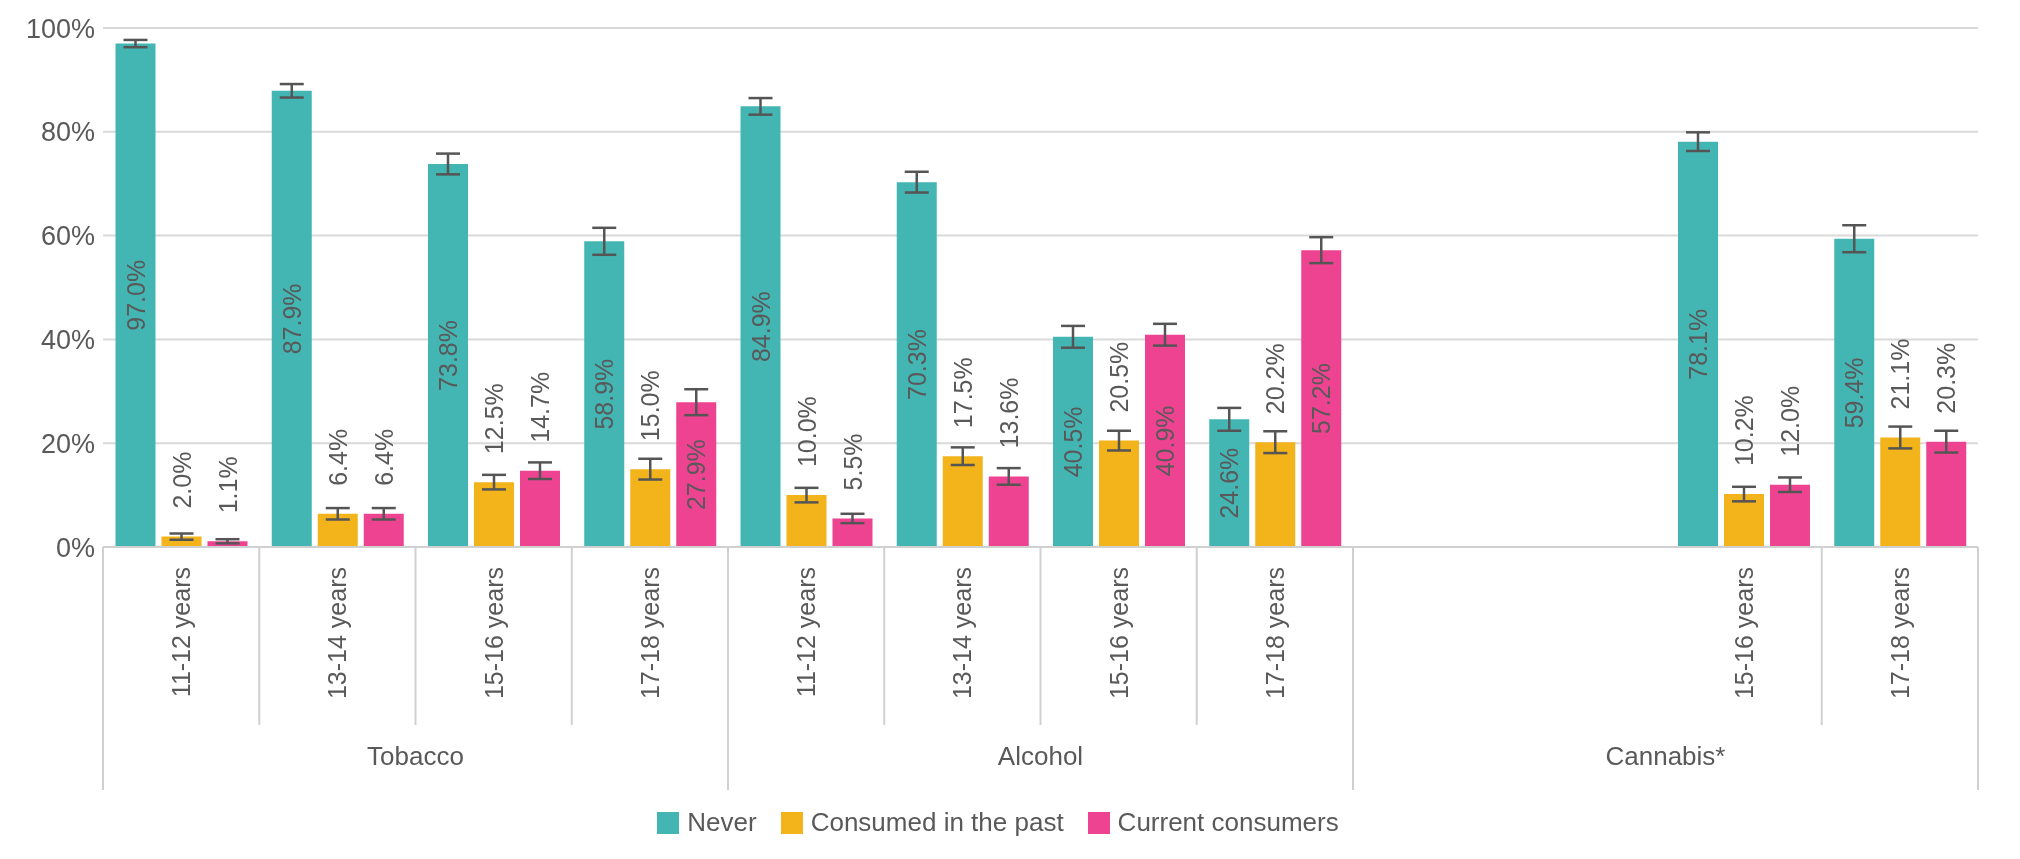 This screenshot has height=859, width=2020. I want to click on data-label: 58.9%, so click(604, 394).